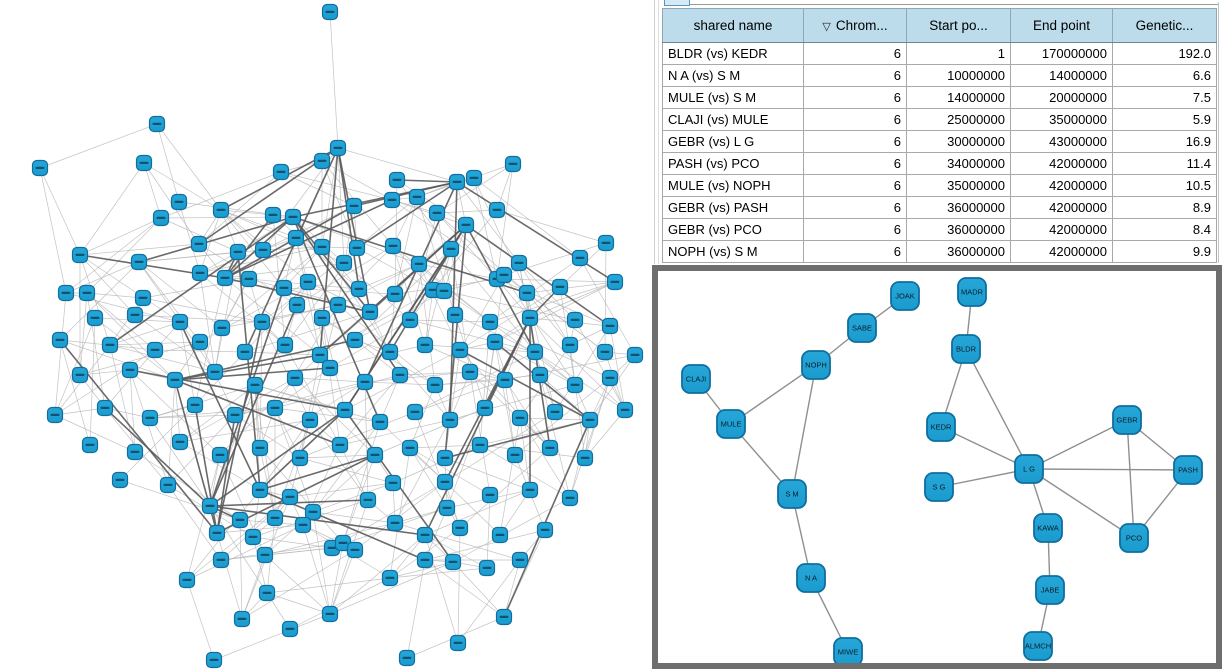  What do you see at coordinates (984, 478) in the screenshot?
I see `network-edge-SG-LG` at bounding box center [984, 478].